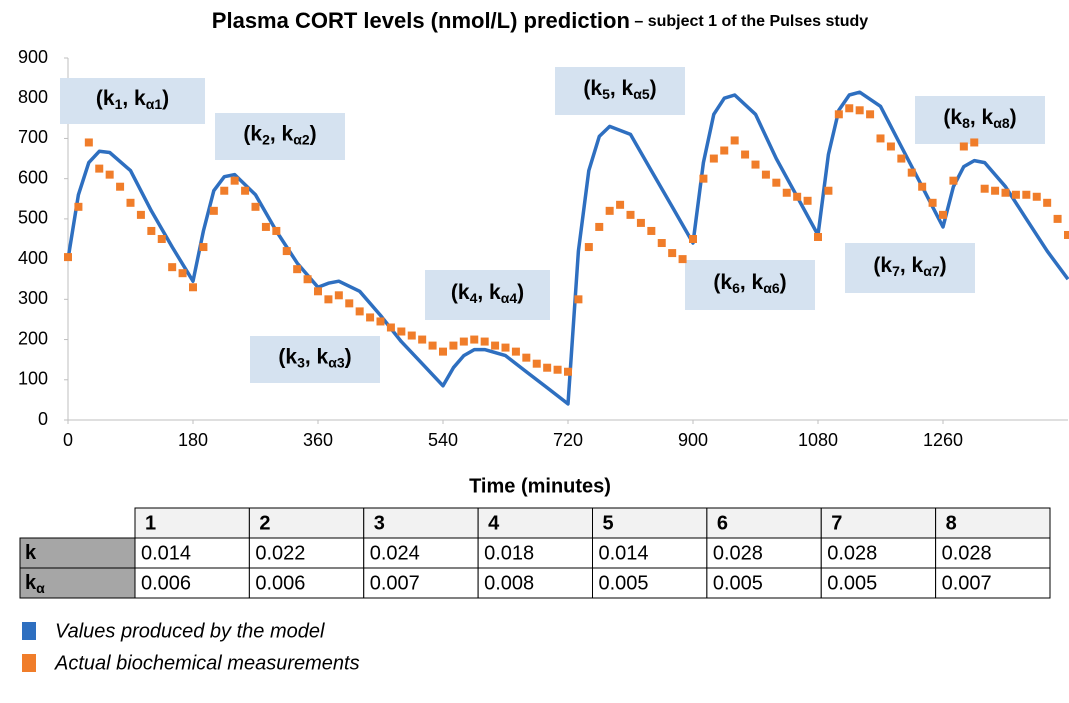 This screenshot has width=1069, height=703. What do you see at coordinates (1001, 123) in the screenshot?
I see `annotation-subscript: α8` at bounding box center [1001, 123].